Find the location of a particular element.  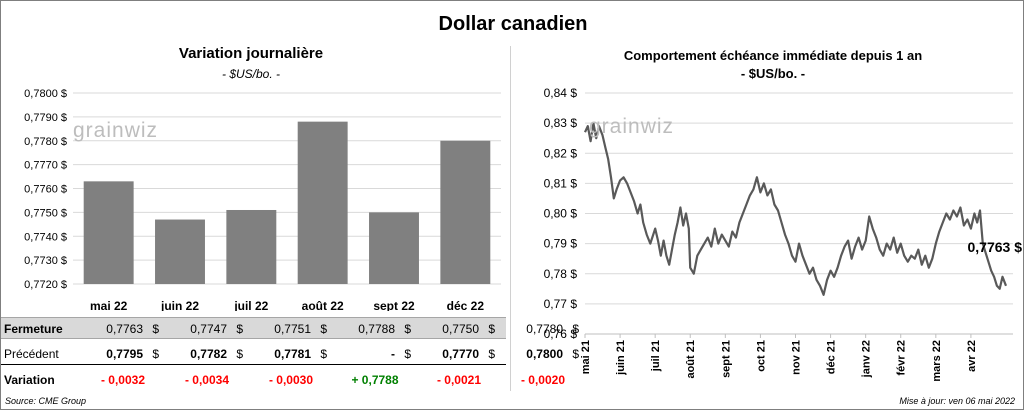

line-x-tick-label: déc 21 is located at coordinates (832, 357).